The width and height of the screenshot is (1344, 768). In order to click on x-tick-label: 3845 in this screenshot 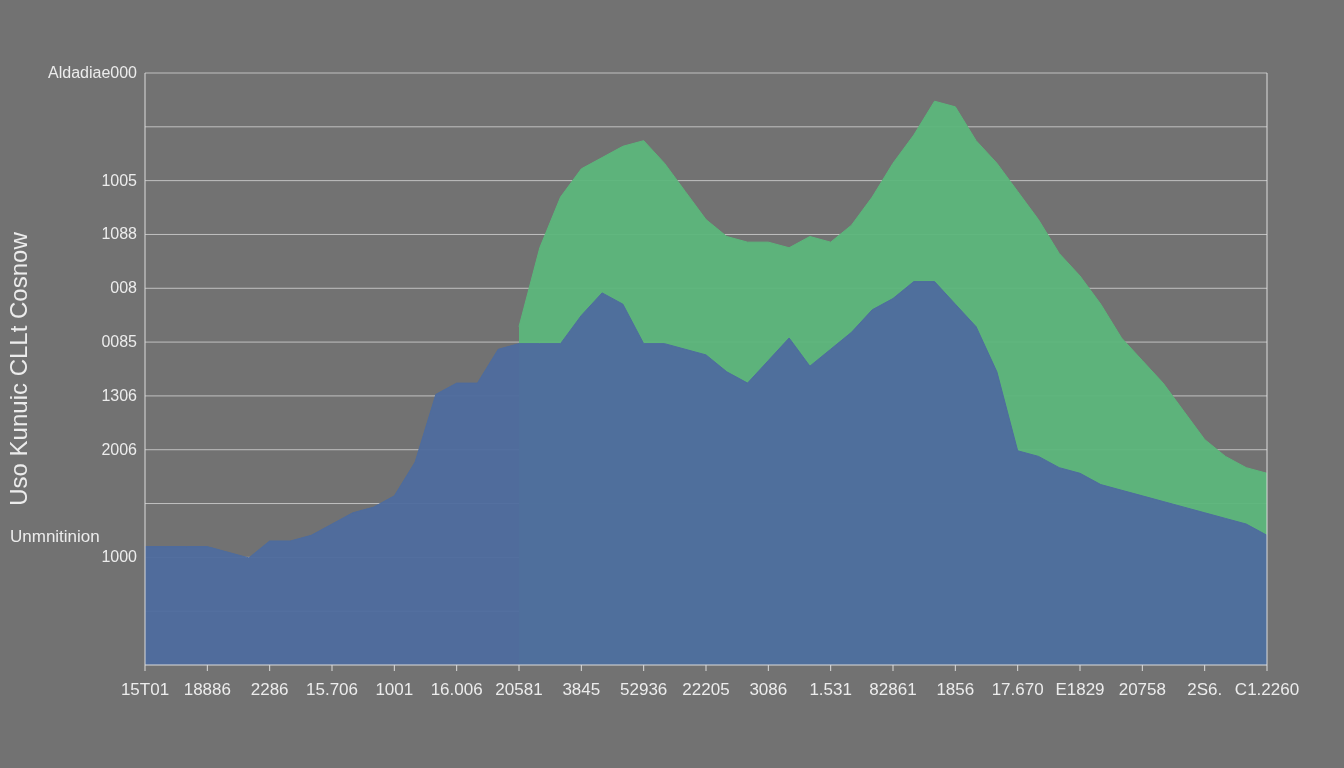, I will do `click(581, 690)`.